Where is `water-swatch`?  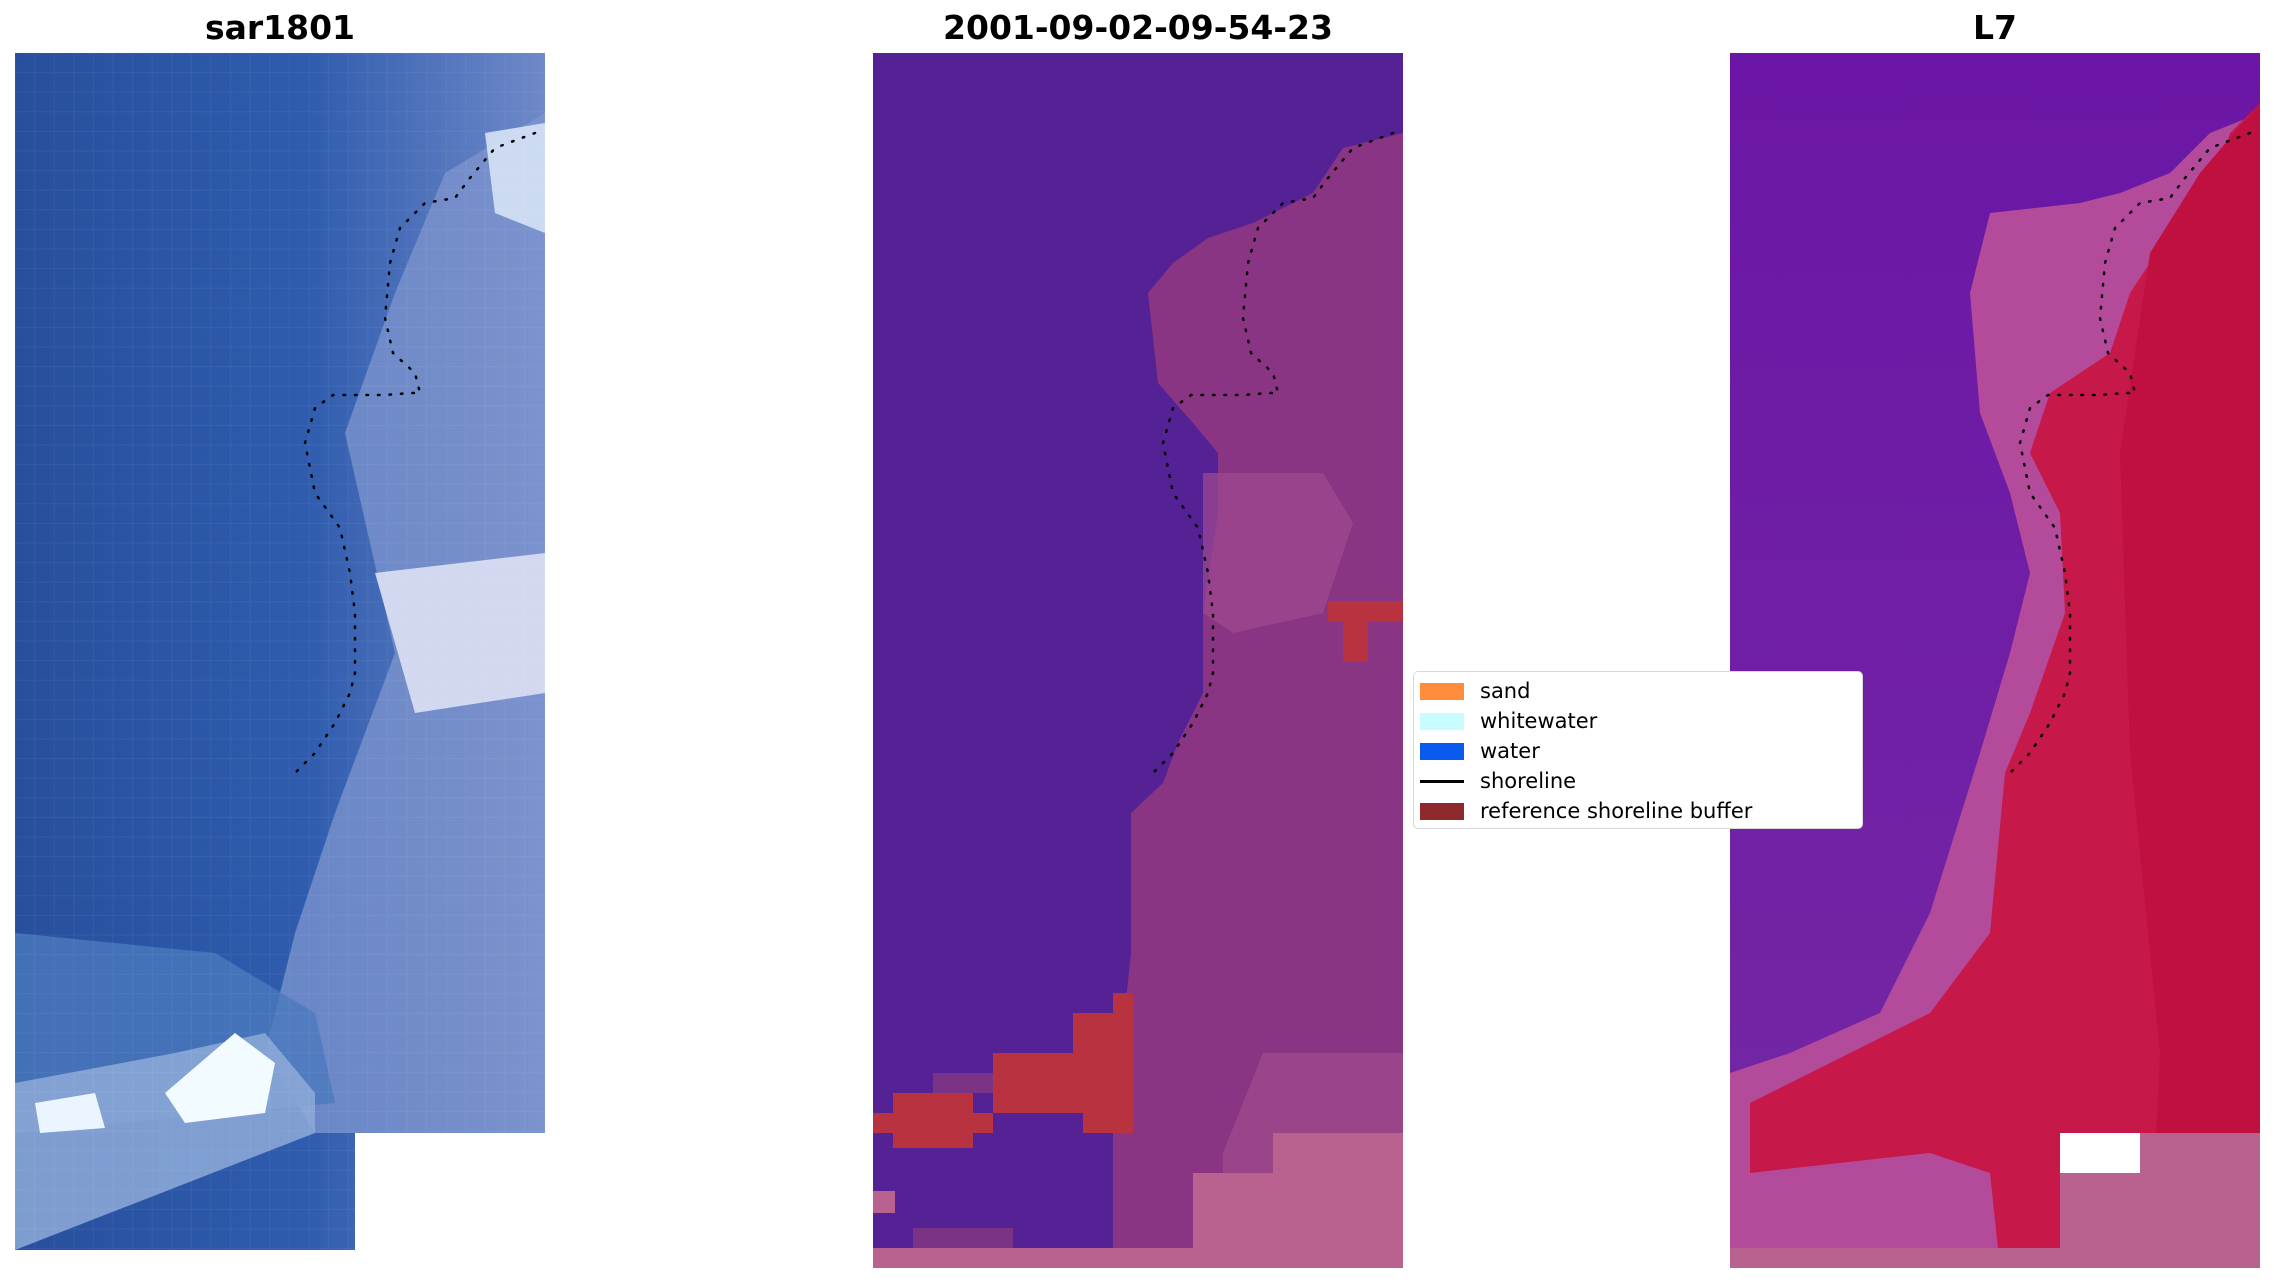
water-swatch is located at coordinates (1442, 751).